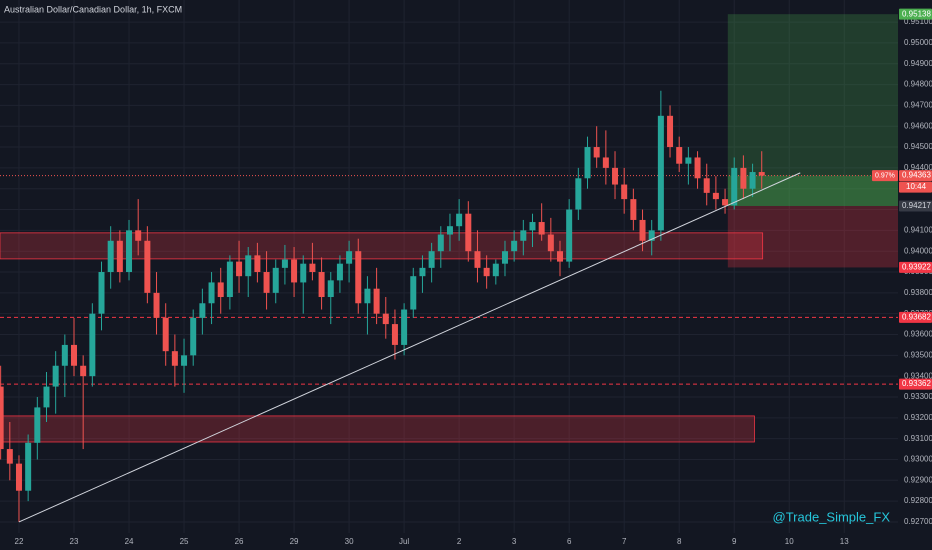 The height and width of the screenshot is (550, 932). Describe the element at coordinates (918, 250) in the screenshot. I see `y-tick-label: 0.94000` at that location.